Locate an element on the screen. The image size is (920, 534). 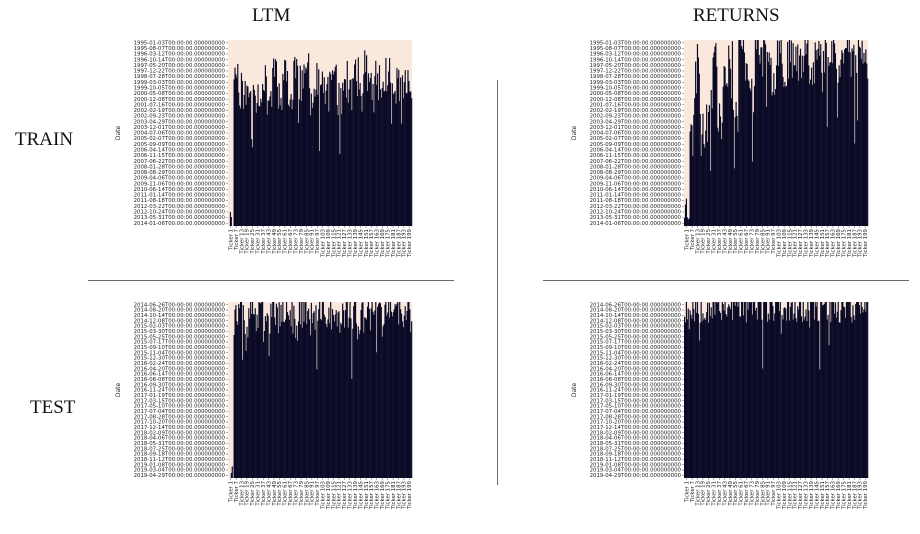
y-tick-label: 2017-08-28T00:00:00.000000000 is located at coordinates (180, 417).